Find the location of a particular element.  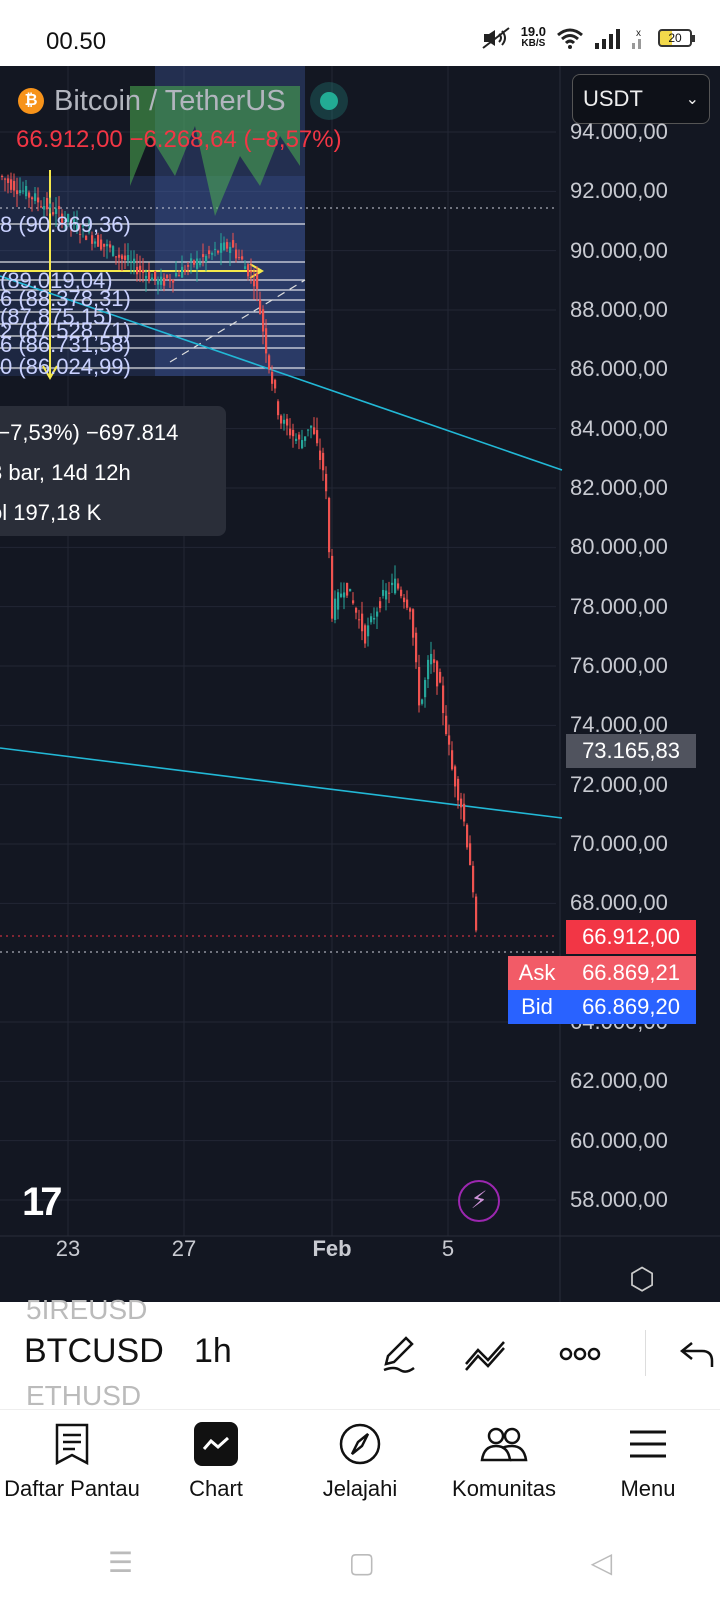

symbol-next: ETHUSD is located at coordinates (84, 1395).